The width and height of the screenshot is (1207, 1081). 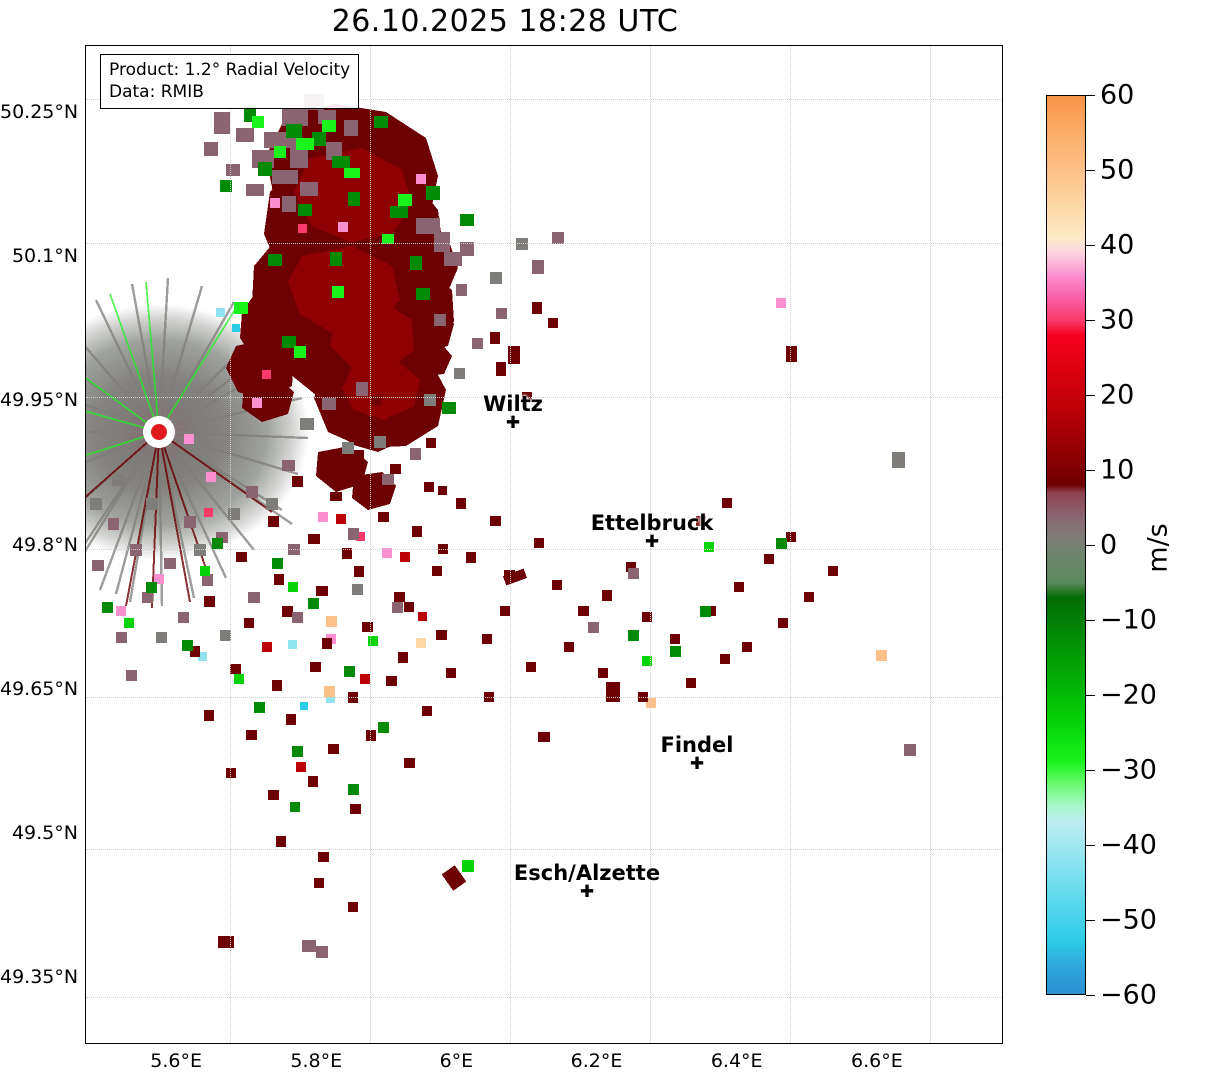 I want to click on colorbar-tick-label: −60, so click(x=1128, y=995).